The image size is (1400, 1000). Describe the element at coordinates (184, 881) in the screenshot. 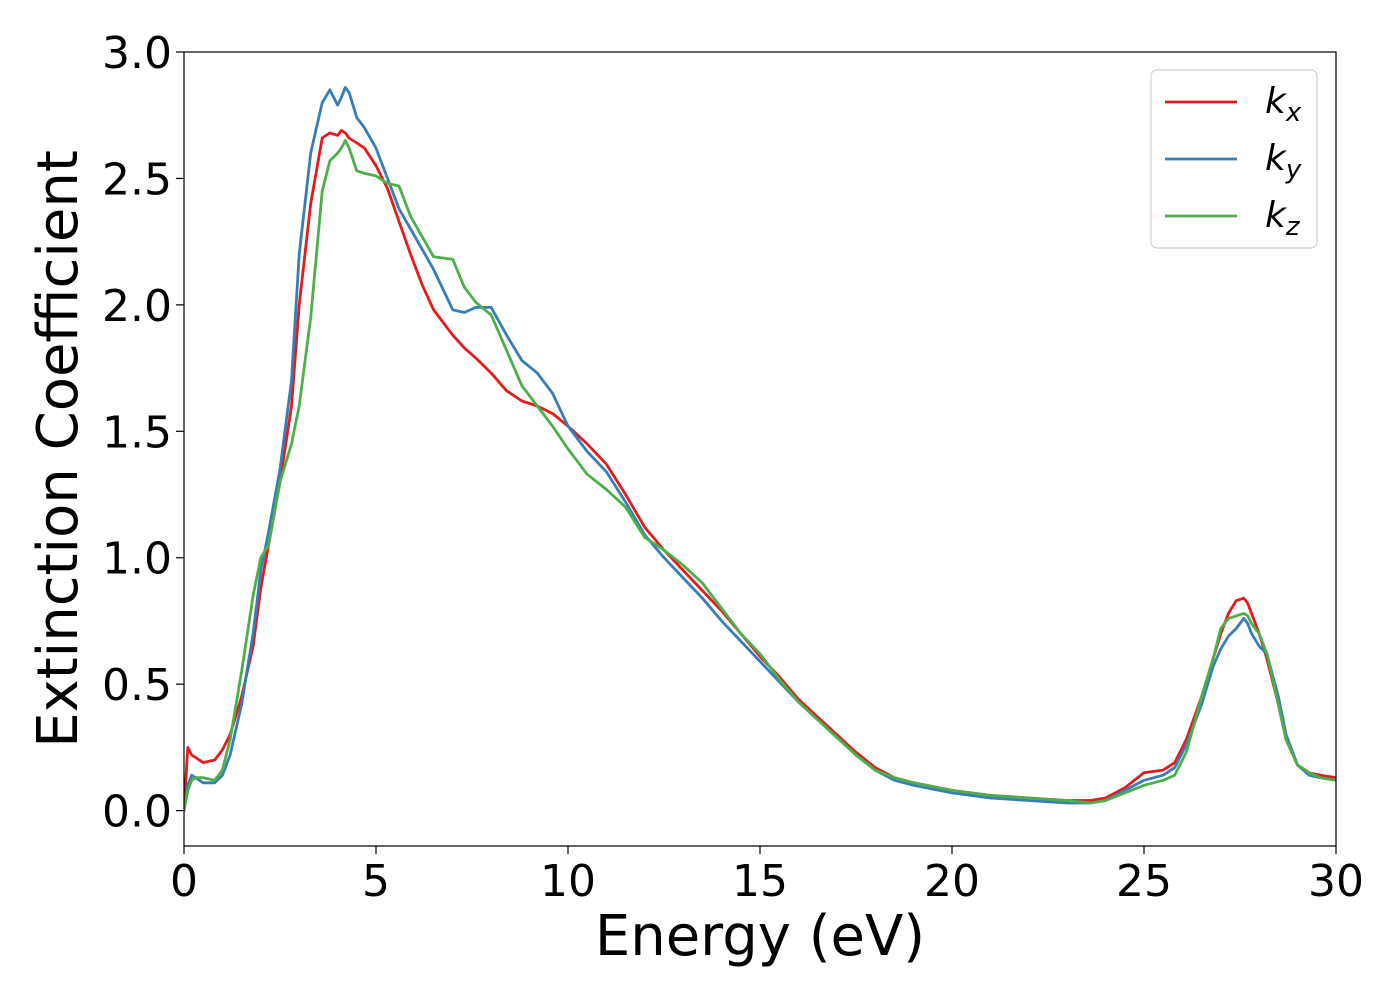

I see `x-tick-label: 0` at that location.